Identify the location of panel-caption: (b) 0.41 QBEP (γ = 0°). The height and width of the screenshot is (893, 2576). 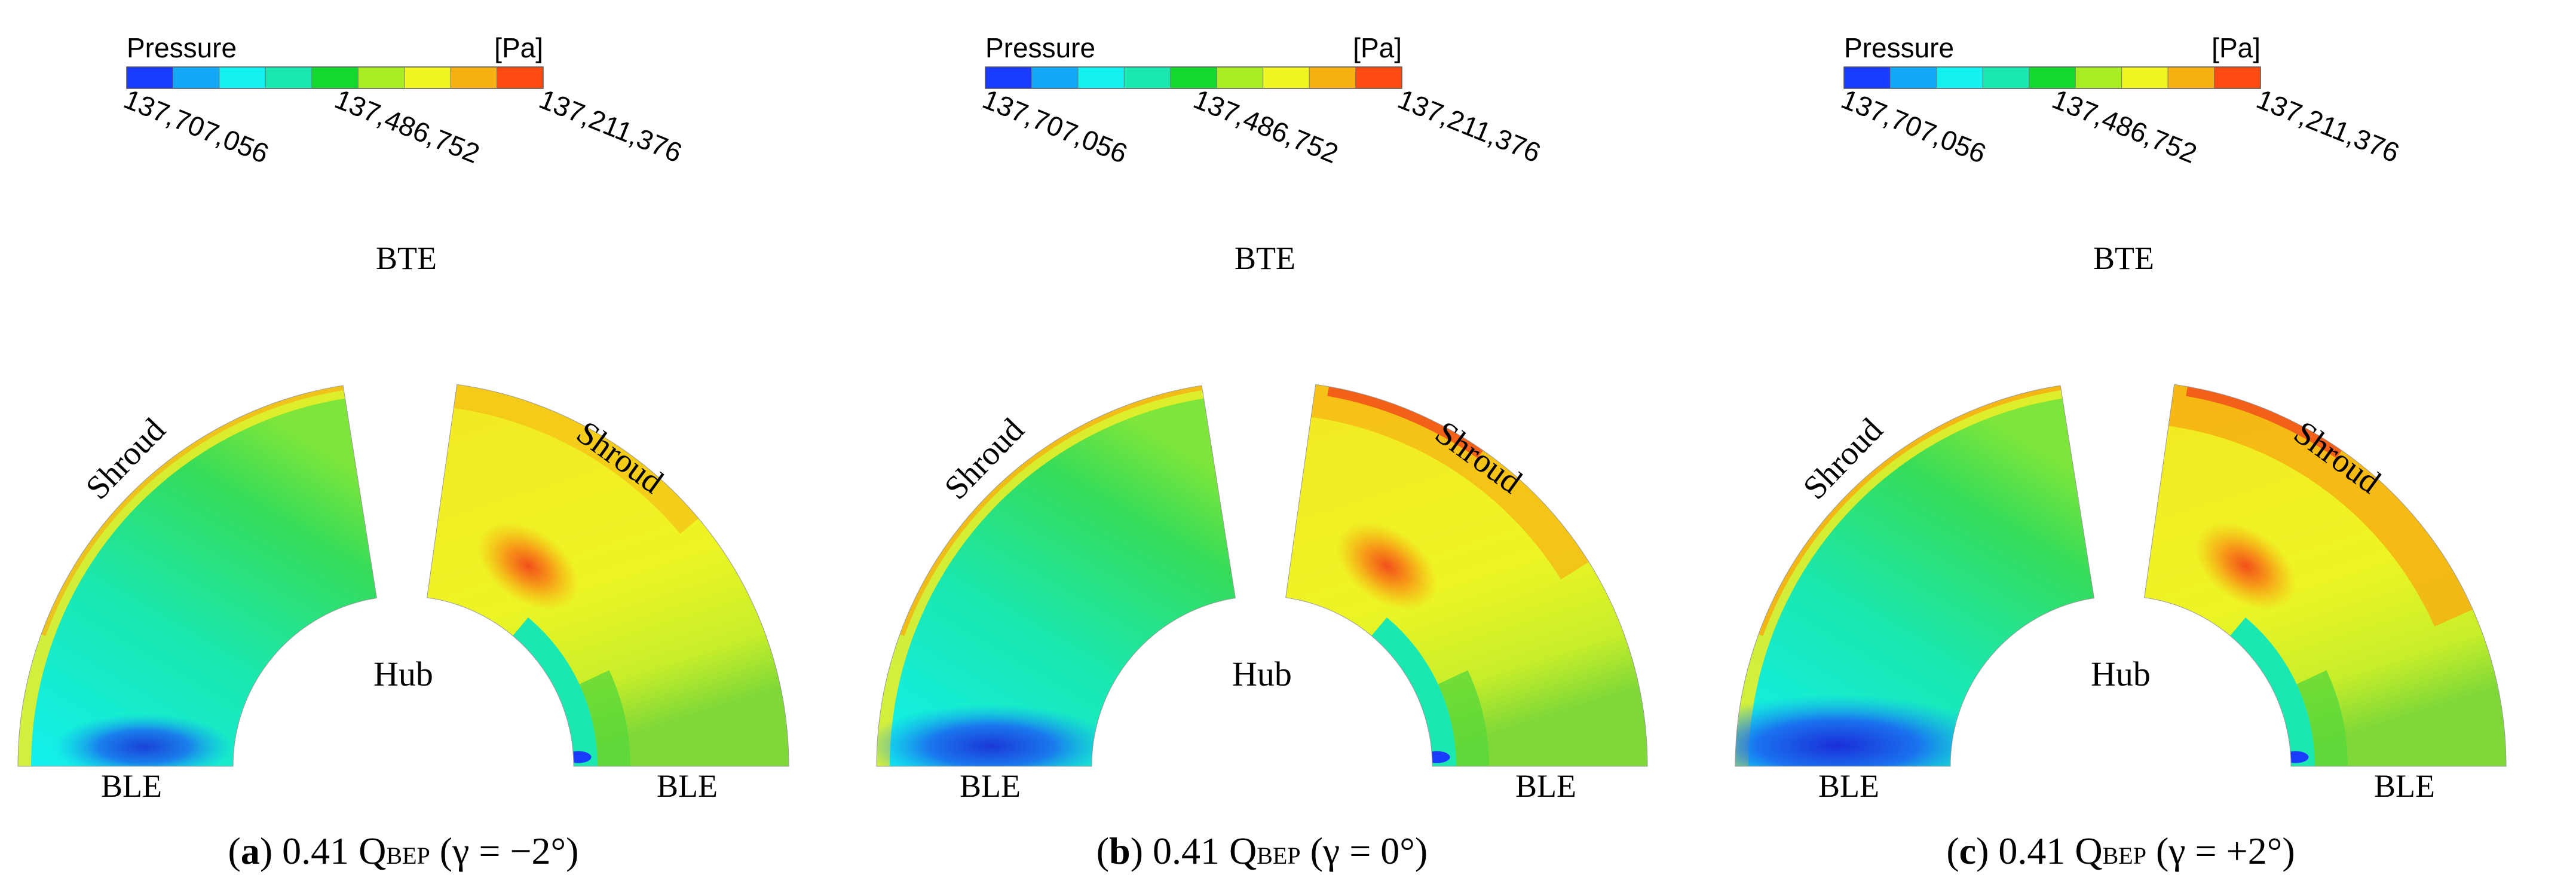
(1262, 851).